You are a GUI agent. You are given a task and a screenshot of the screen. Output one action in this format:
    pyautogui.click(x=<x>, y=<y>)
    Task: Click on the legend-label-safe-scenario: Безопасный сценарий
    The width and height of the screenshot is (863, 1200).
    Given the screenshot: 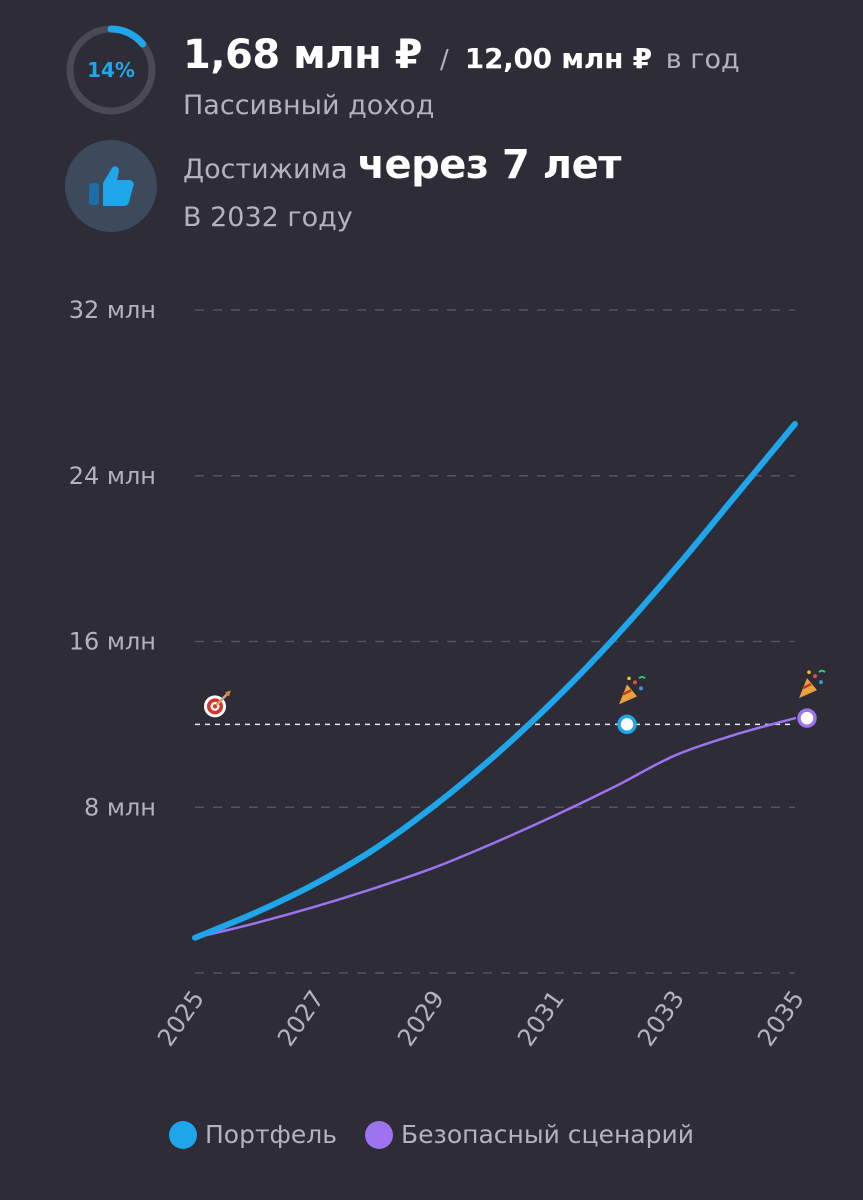 What is the action you would take?
    pyautogui.click(x=547, y=1134)
    